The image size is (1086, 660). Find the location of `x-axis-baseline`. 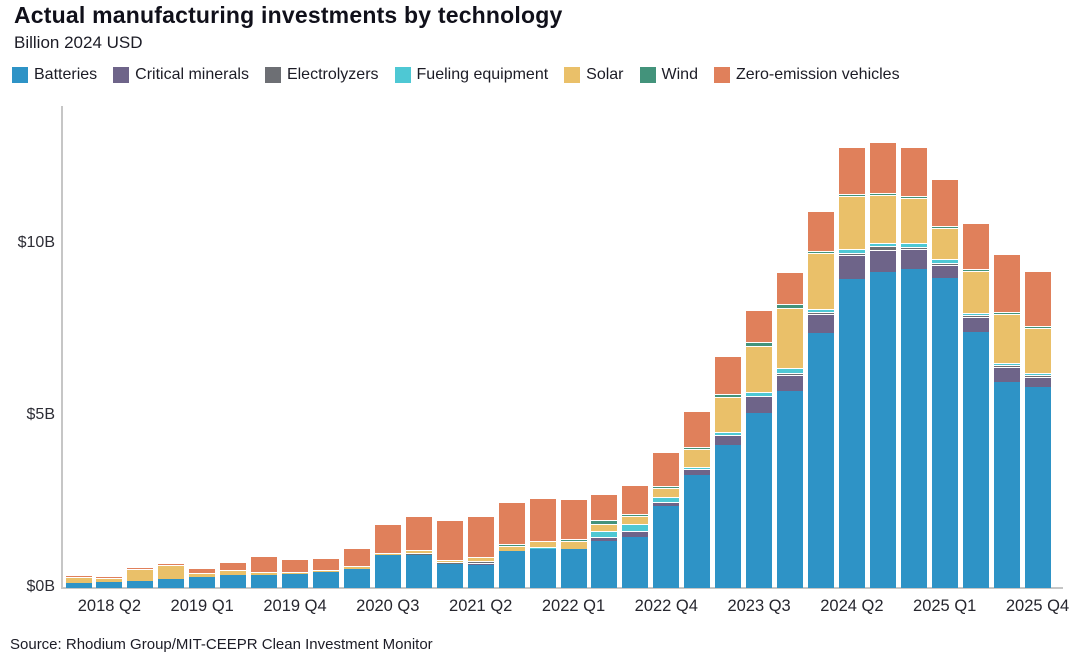

x-axis-baseline is located at coordinates (562, 588).